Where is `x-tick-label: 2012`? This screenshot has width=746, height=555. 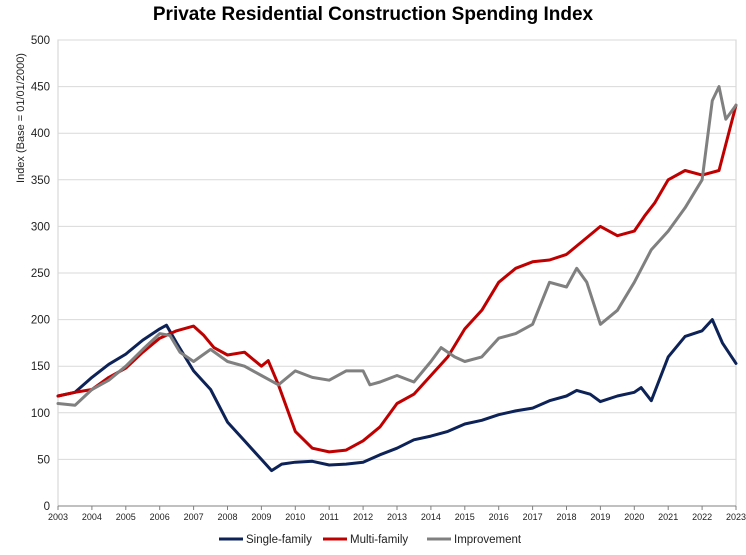 x-tick-label: 2012 is located at coordinates (363, 517).